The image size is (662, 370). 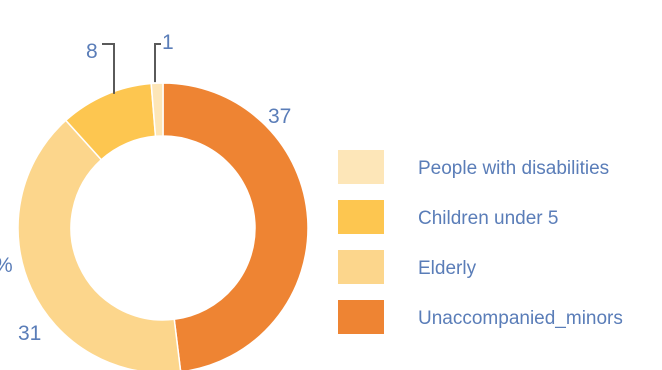 What do you see at coordinates (92, 51) in the screenshot?
I see `value-label-children-under-5: 8` at bounding box center [92, 51].